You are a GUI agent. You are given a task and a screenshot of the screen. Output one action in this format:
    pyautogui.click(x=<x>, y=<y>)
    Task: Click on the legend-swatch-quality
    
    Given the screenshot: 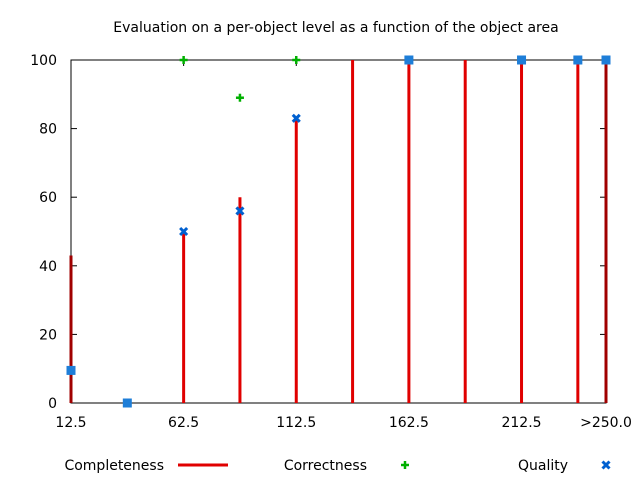 What is the action you would take?
    pyautogui.click(x=606, y=465)
    